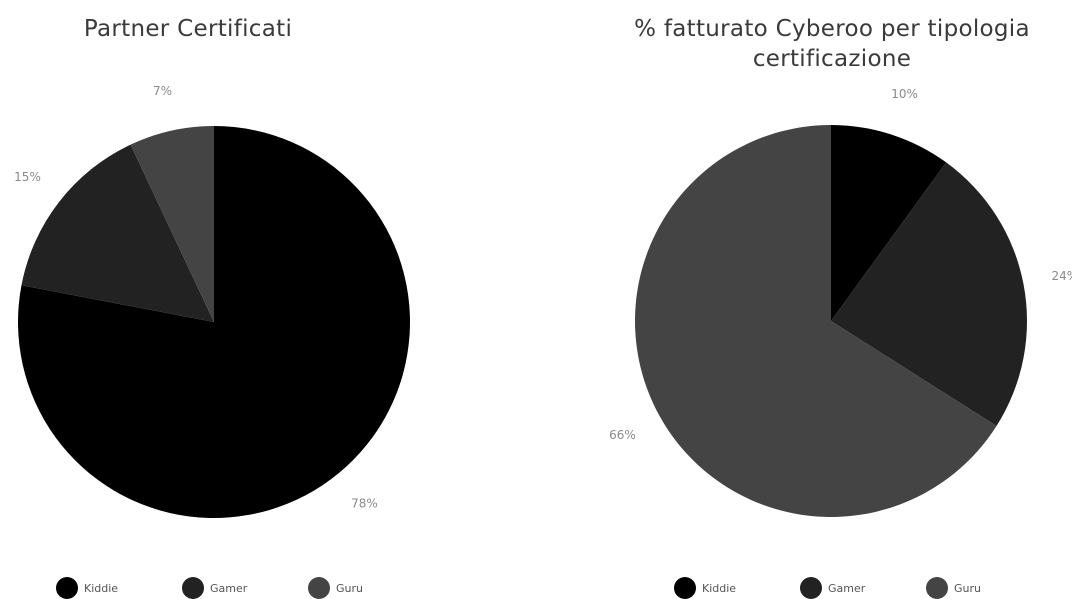  What do you see at coordinates (904, 94) in the screenshot?
I see `slice-label-kiddie: 10%` at bounding box center [904, 94].